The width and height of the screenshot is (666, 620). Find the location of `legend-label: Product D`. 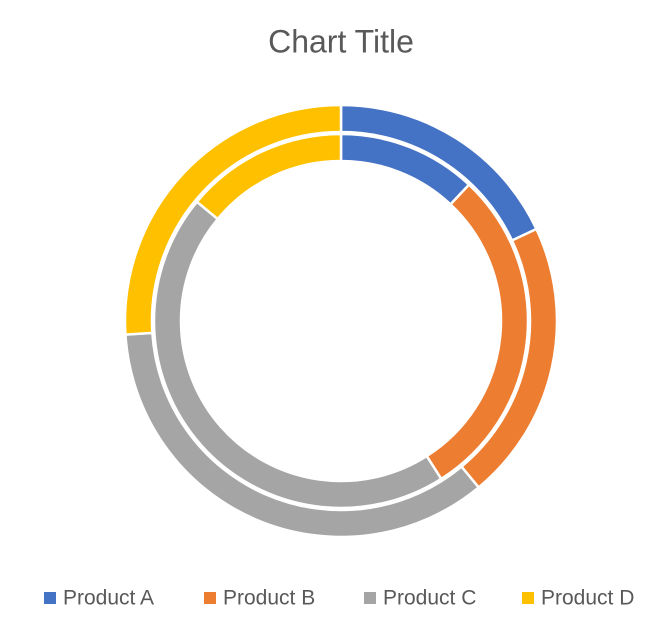

legend-label: Product D is located at coordinates (587, 598).